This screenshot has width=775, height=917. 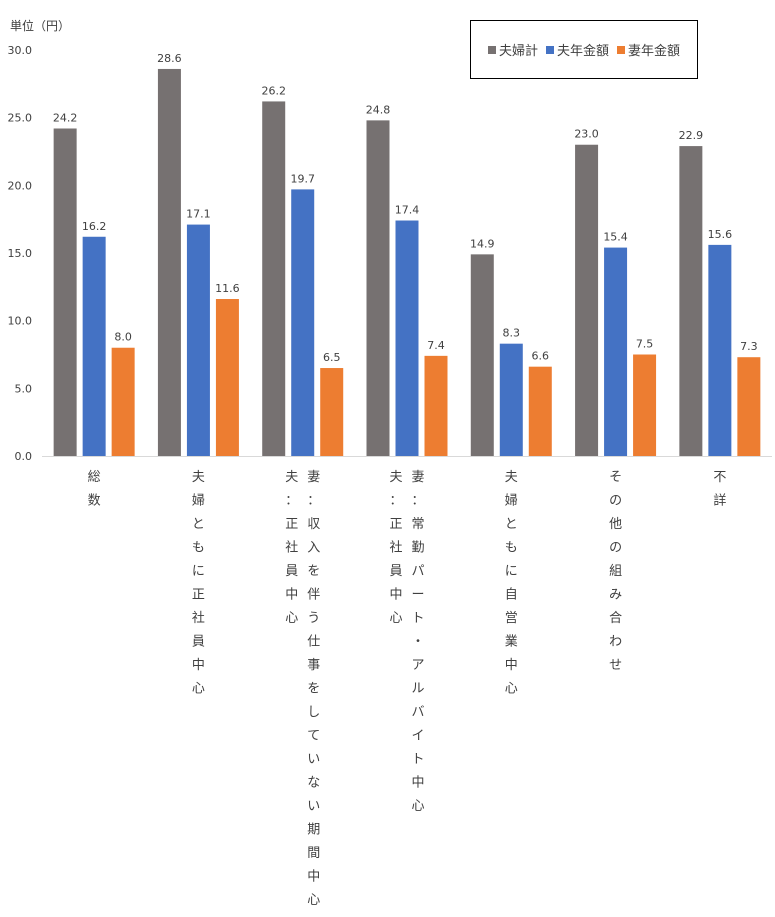 I want to click on x-category-label-char: み, so click(x=615, y=595).